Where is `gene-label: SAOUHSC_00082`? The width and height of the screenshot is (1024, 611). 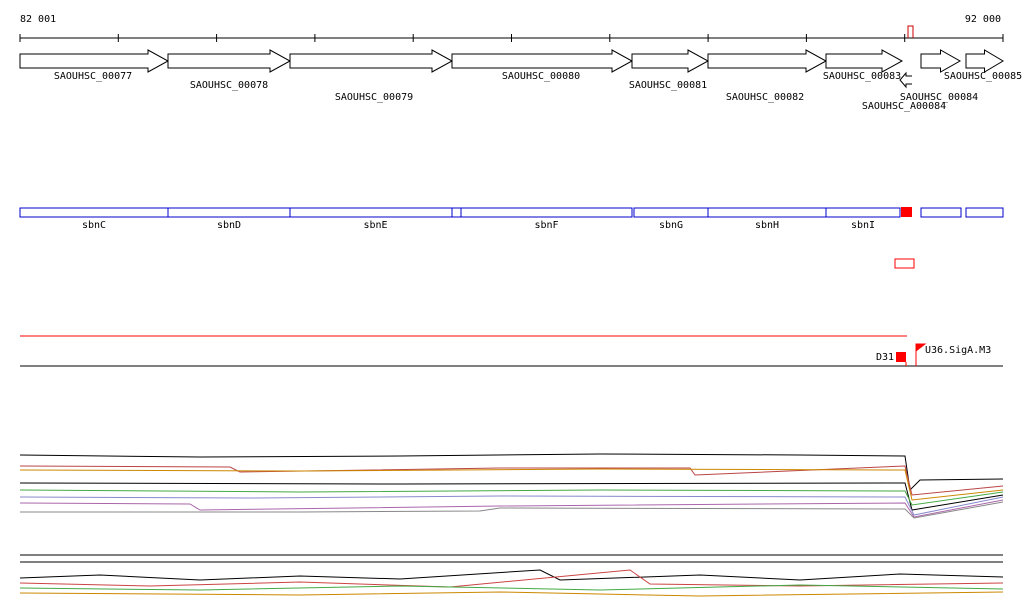 gene-label: SAOUHSC_00082 is located at coordinates (765, 97).